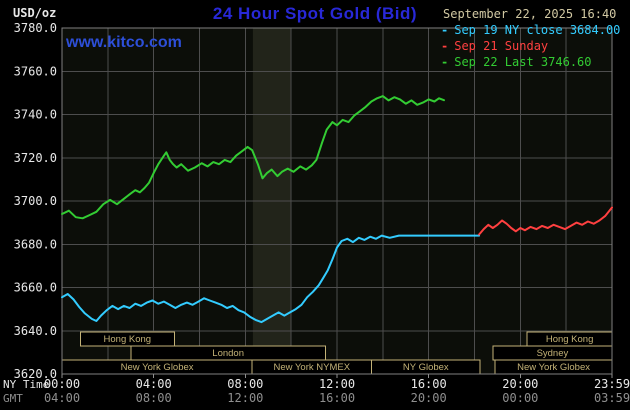 This screenshot has width=630, height=410. What do you see at coordinates (26, 384) in the screenshot?
I see `x-axis-label-ny-time: NY Time` at bounding box center [26, 384].